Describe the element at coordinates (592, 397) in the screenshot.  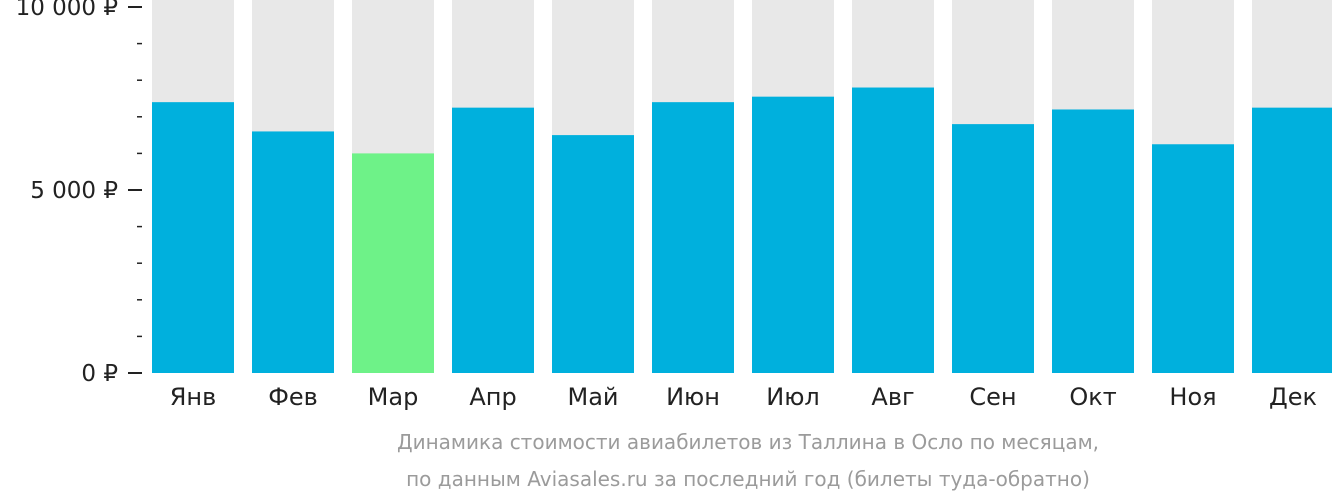
I see `x-tick-label-5: Май` at that location.